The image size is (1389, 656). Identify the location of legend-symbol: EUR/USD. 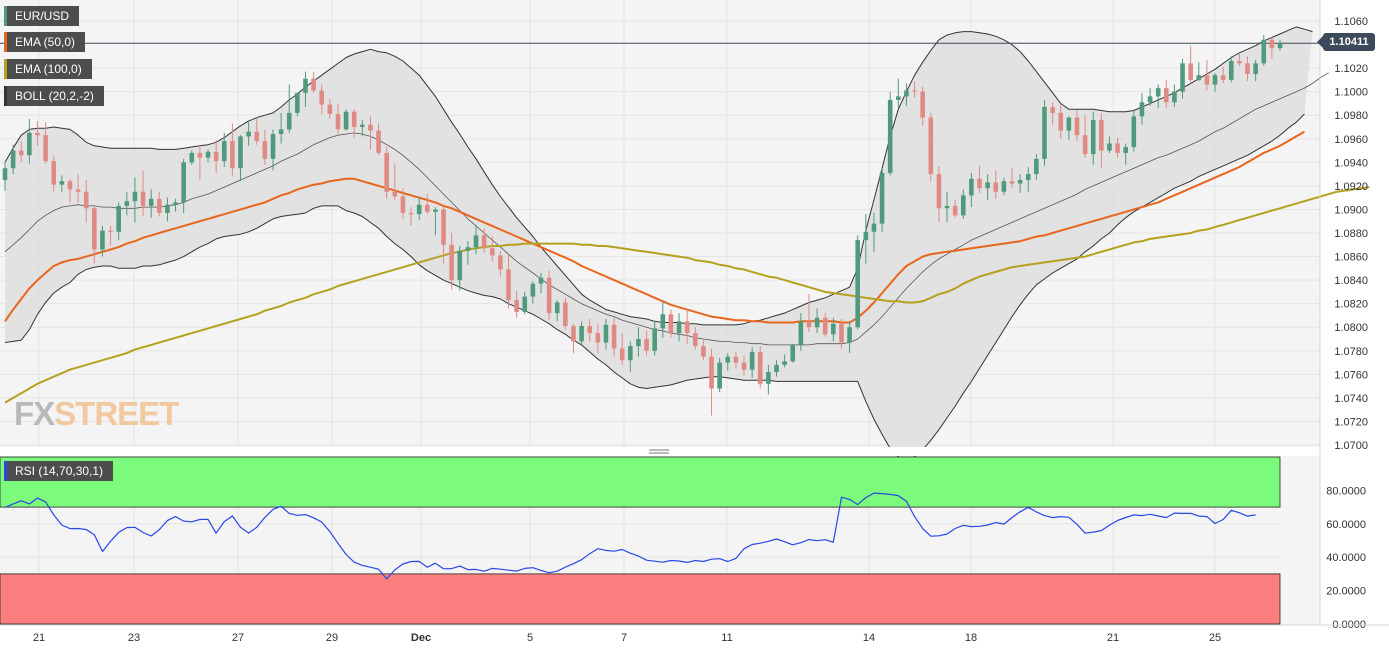
(42, 16).